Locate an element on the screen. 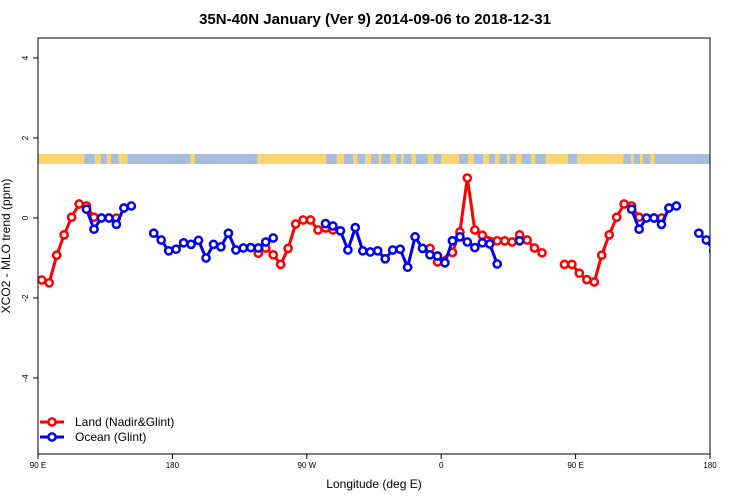 The height and width of the screenshot is (500, 750). series-line-land is located at coordinates (485, 220).